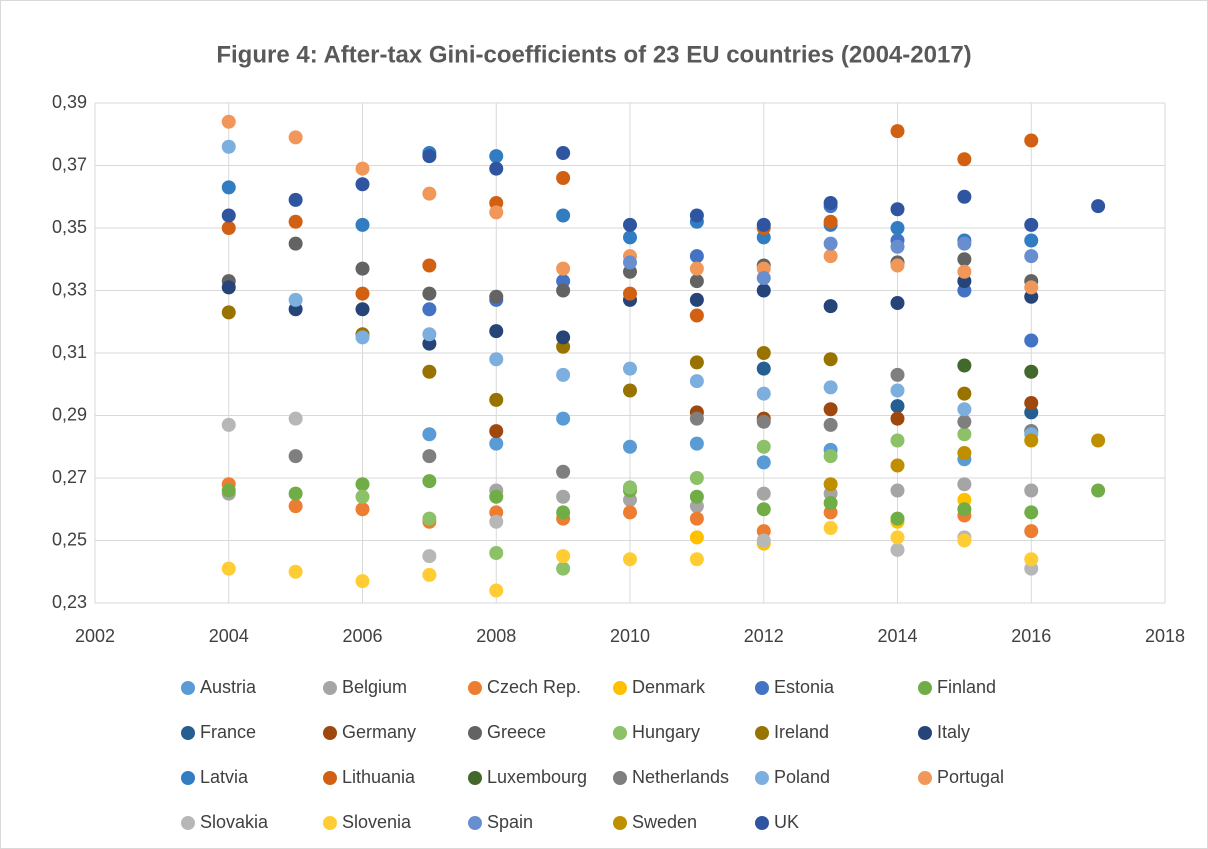  What do you see at coordinates (786, 822) in the screenshot?
I see `legend-label: UK` at bounding box center [786, 822].